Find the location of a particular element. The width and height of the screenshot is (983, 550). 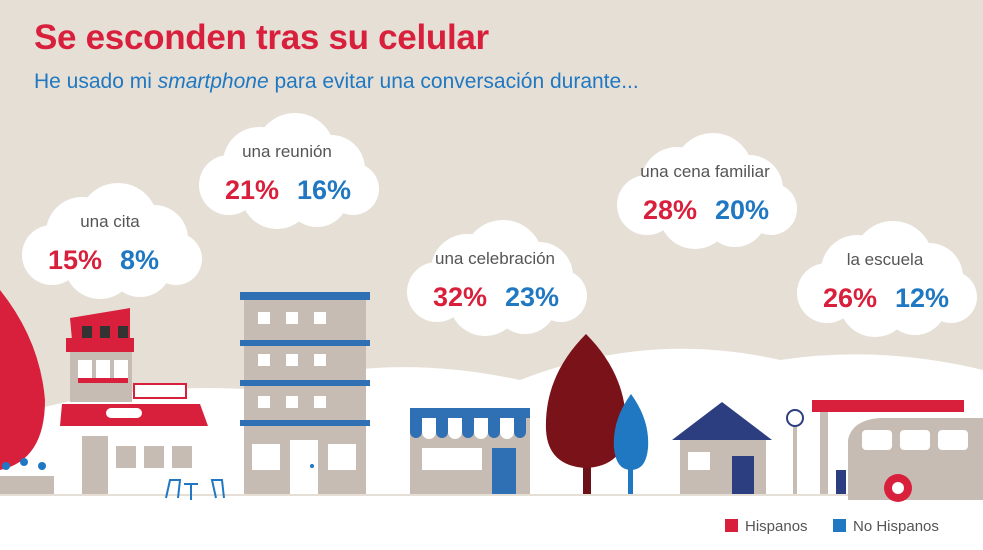

cloud-4: una cena familiar 28% 20% is located at coordinates (707, 191).